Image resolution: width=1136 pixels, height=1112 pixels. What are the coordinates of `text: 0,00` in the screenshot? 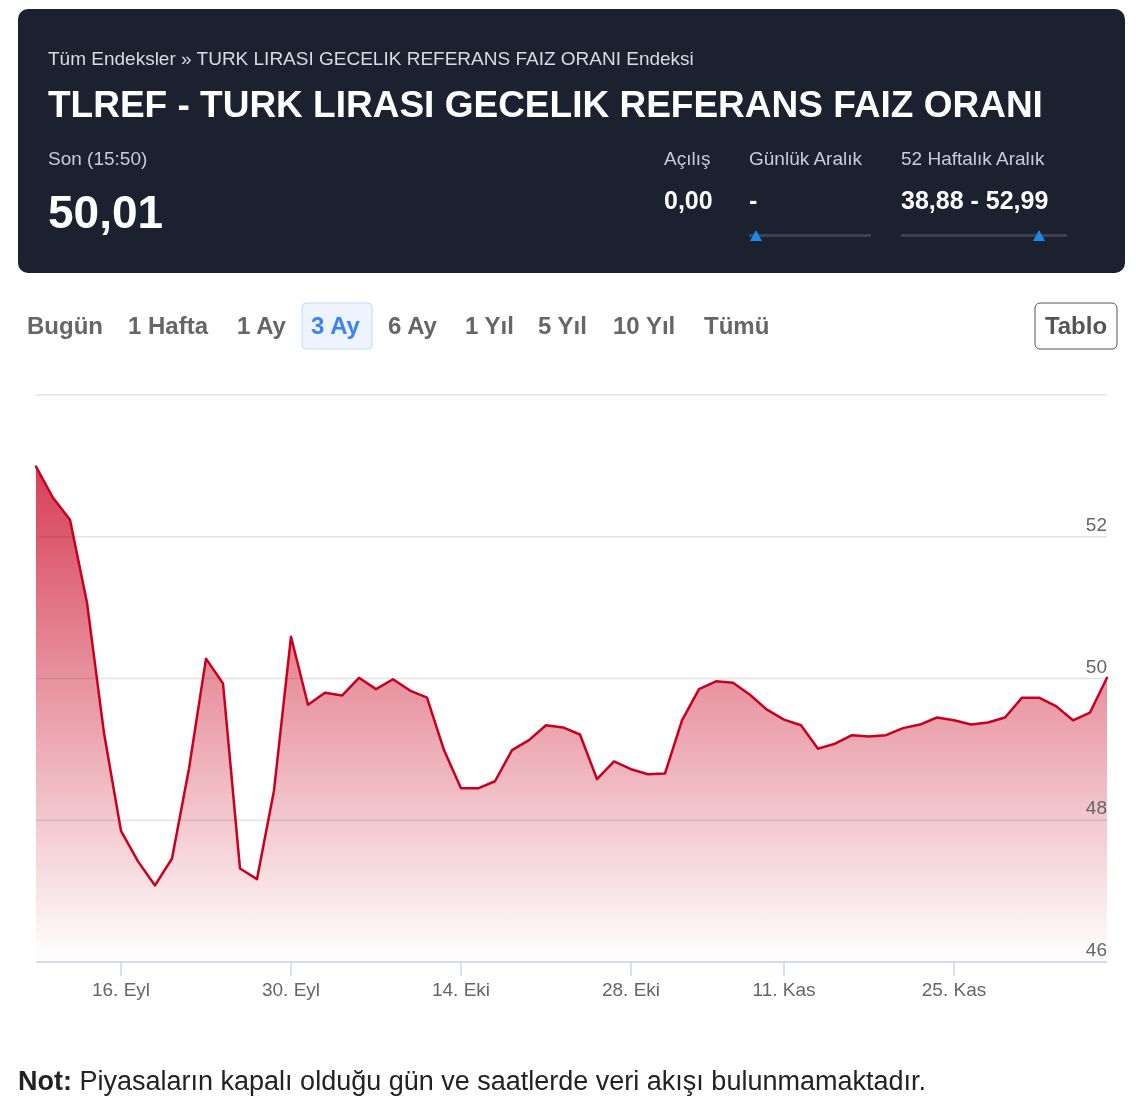 It's located at (688, 200).